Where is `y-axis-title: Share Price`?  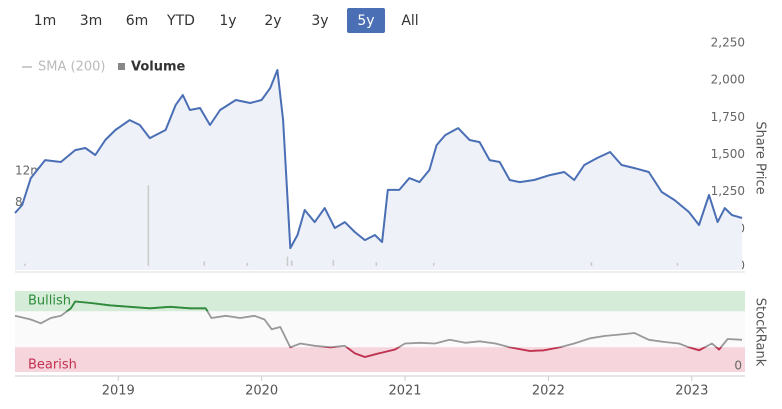
y-axis-title: Share Price is located at coordinates (760, 157).